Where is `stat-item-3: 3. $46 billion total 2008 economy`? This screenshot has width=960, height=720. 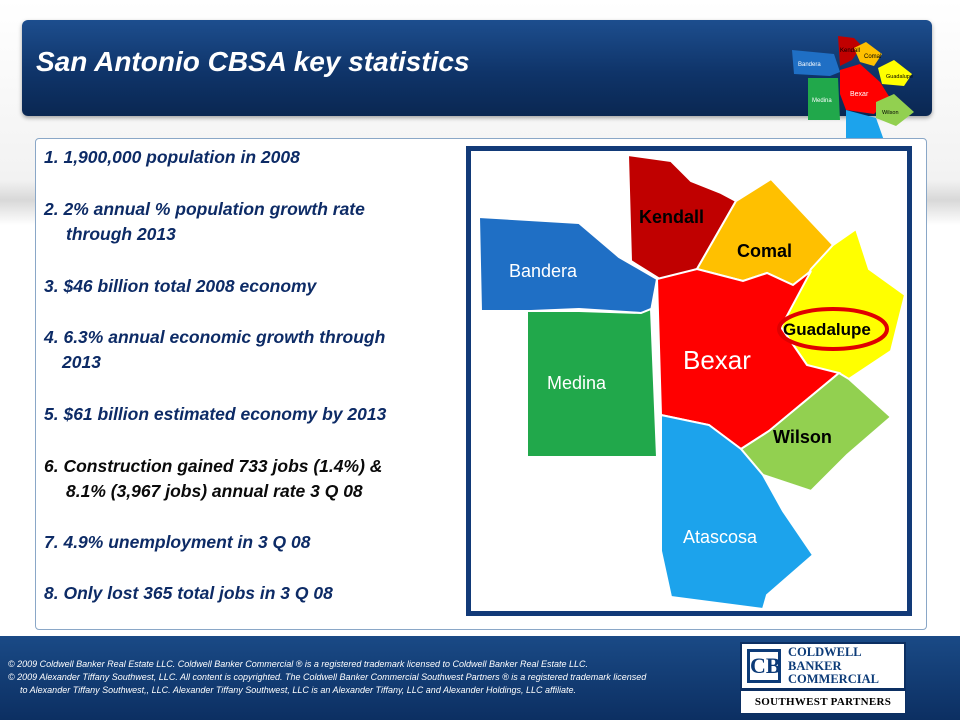 stat-item-3: 3. $46 billion total 2008 economy is located at coordinates (259, 286).